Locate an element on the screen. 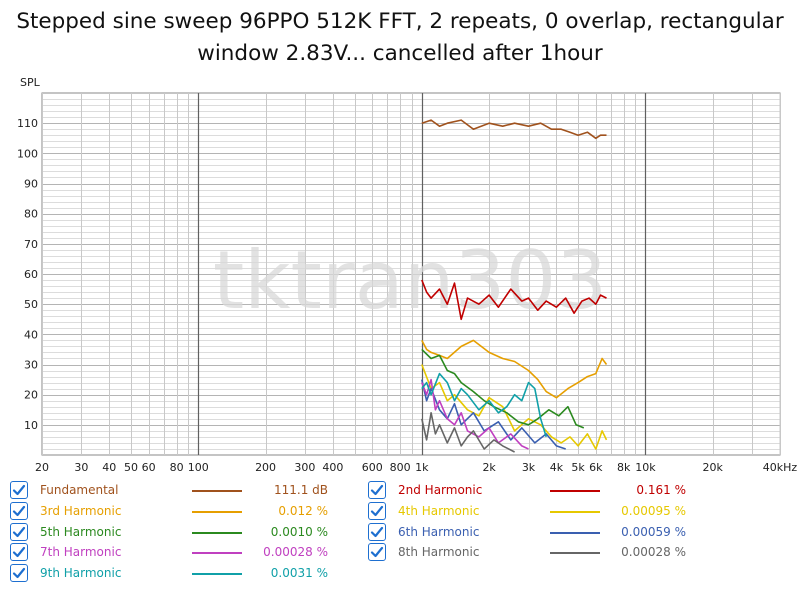 This screenshot has height=590, width=800. legend-label: 2nd Harmonic is located at coordinates (440, 490).